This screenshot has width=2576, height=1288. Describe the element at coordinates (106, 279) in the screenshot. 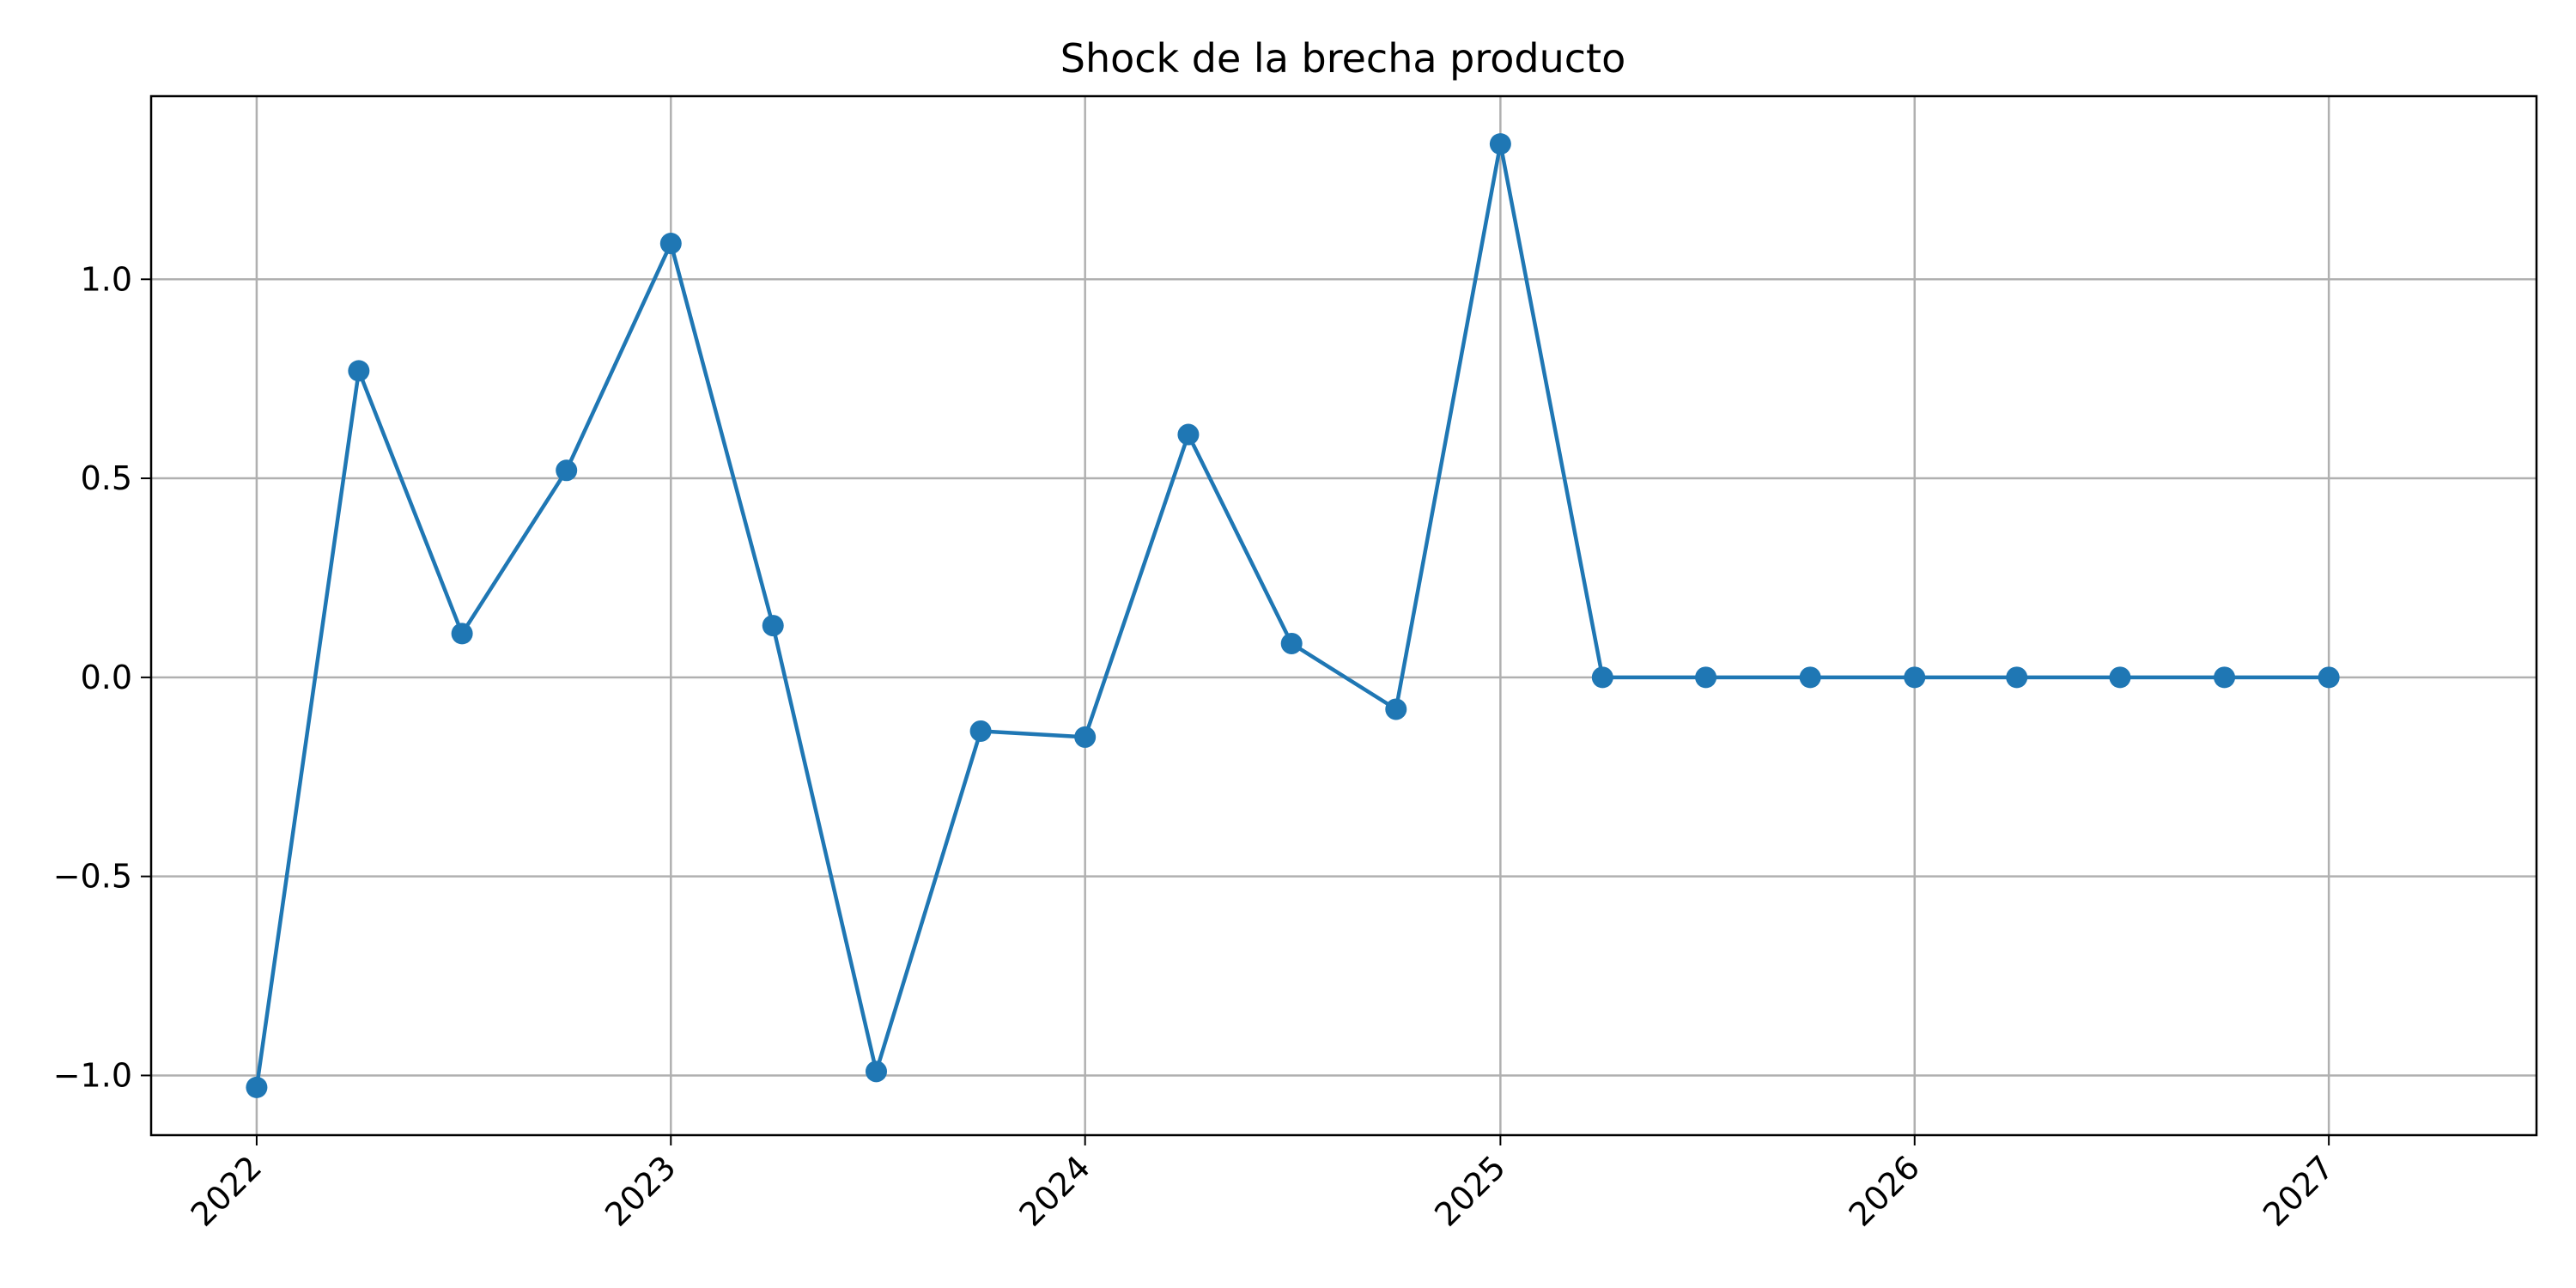

I see `y-tick-label: 1.0` at that location.